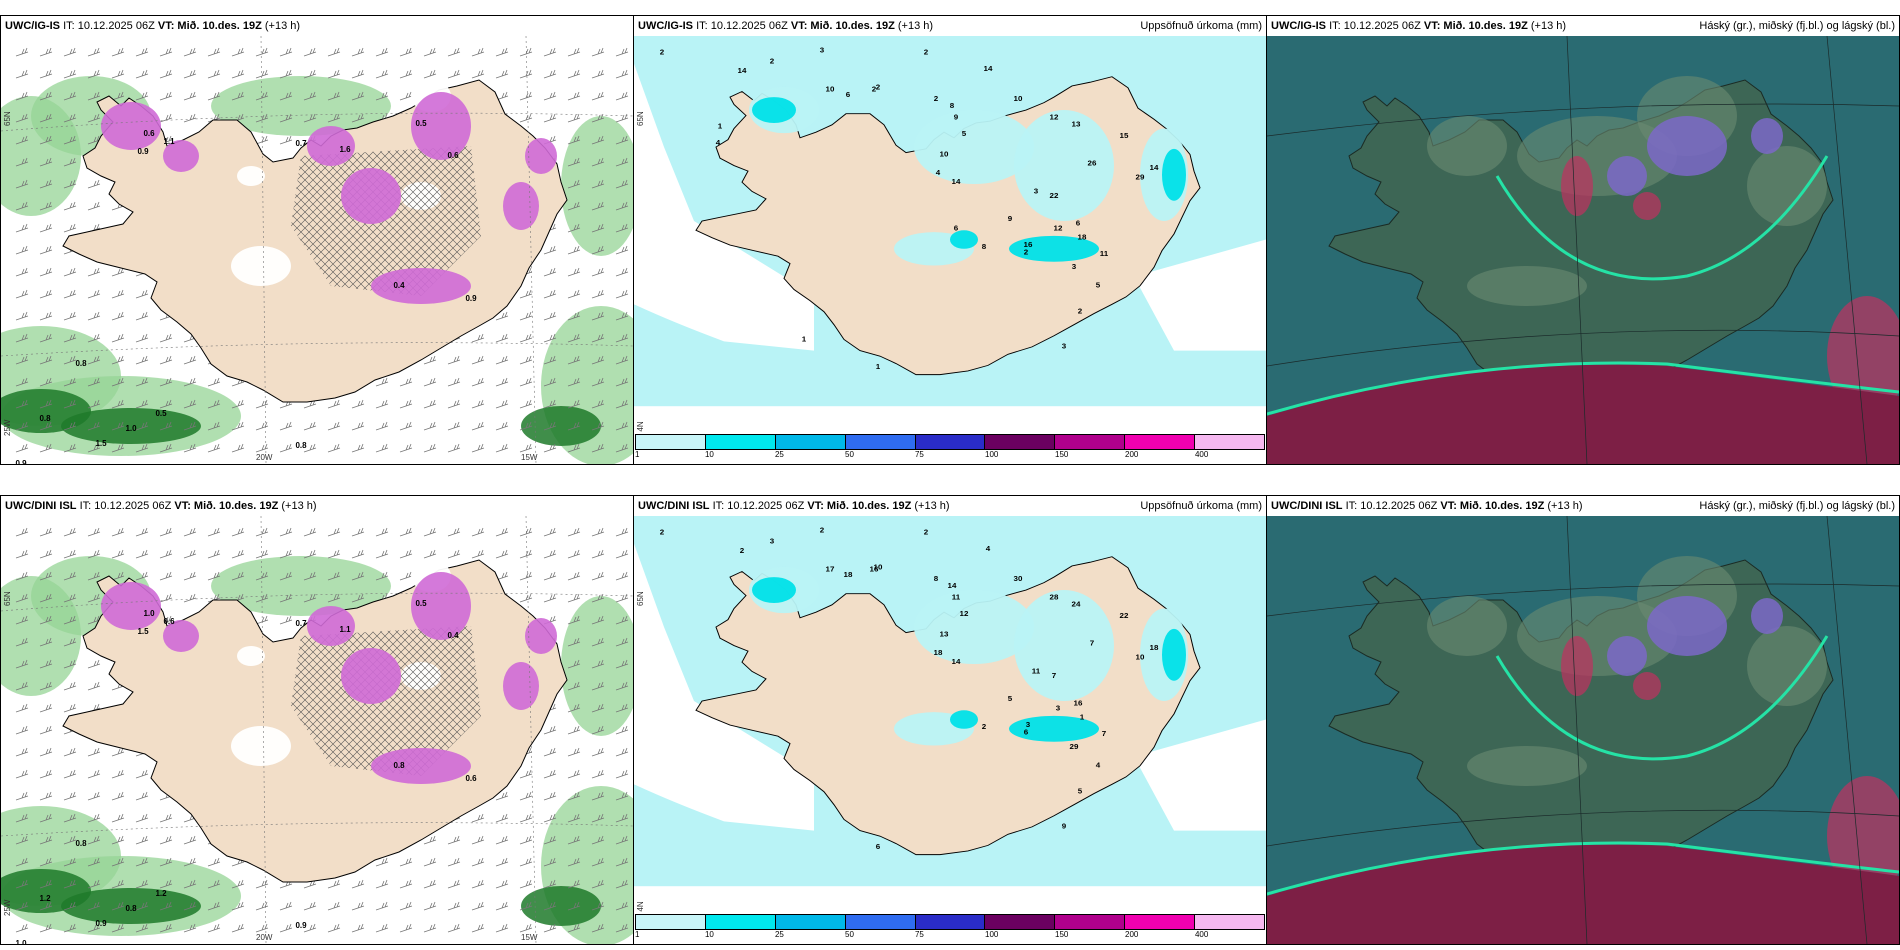  Describe the element at coordinates (1064, 166) in the screenshot. I see `precip-area` at that location.